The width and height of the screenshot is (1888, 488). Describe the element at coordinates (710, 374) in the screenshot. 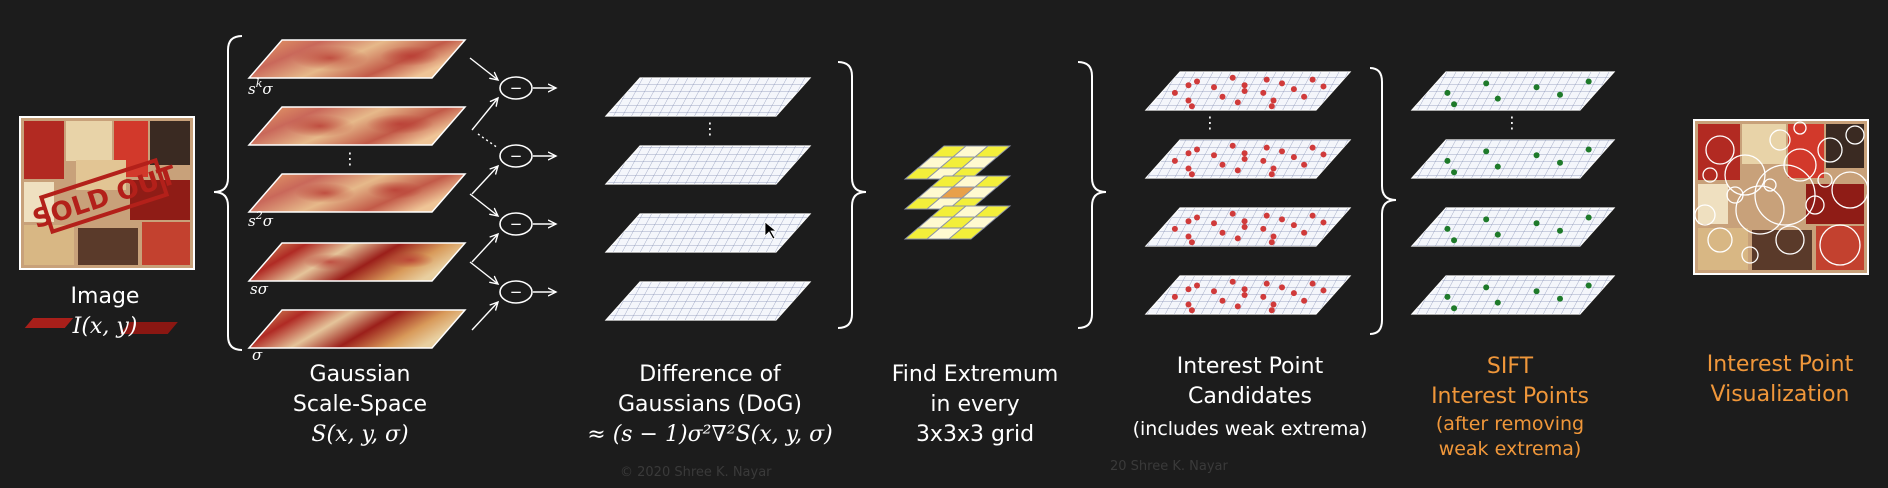

I see `dog-title-1: Difference of` at that location.